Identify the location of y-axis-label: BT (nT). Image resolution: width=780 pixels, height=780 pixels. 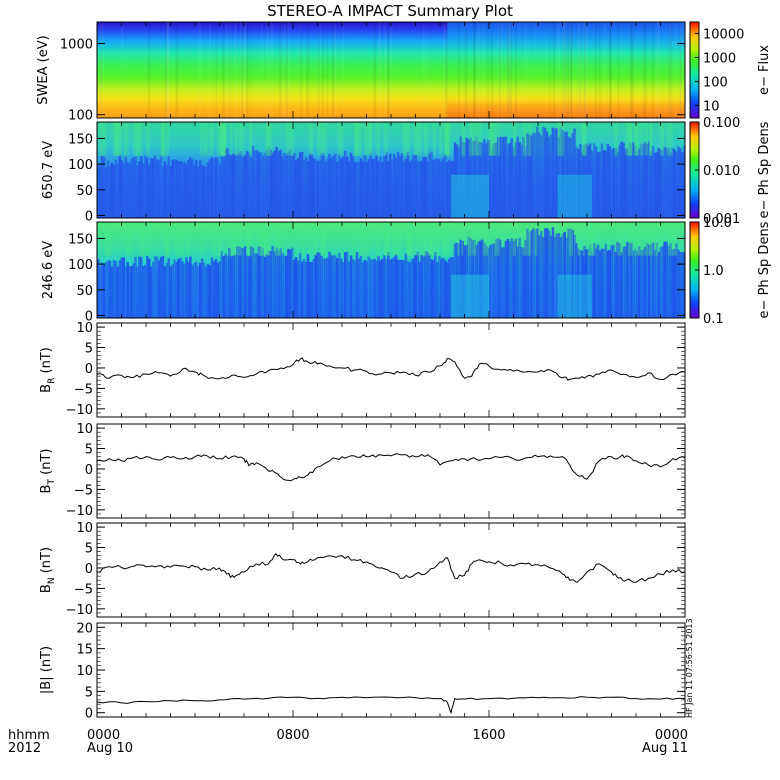
(48, 471).